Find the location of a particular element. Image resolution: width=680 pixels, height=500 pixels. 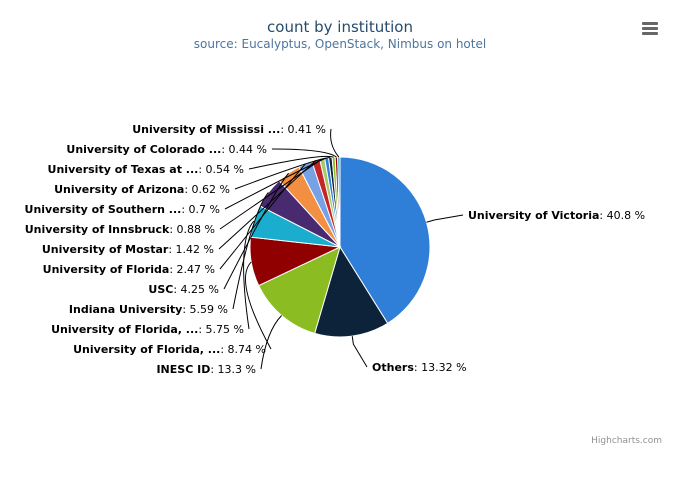

data-label-university-of-texas-at-12: University of Texas at ...: 0.54 % is located at coordinates (146, 169).